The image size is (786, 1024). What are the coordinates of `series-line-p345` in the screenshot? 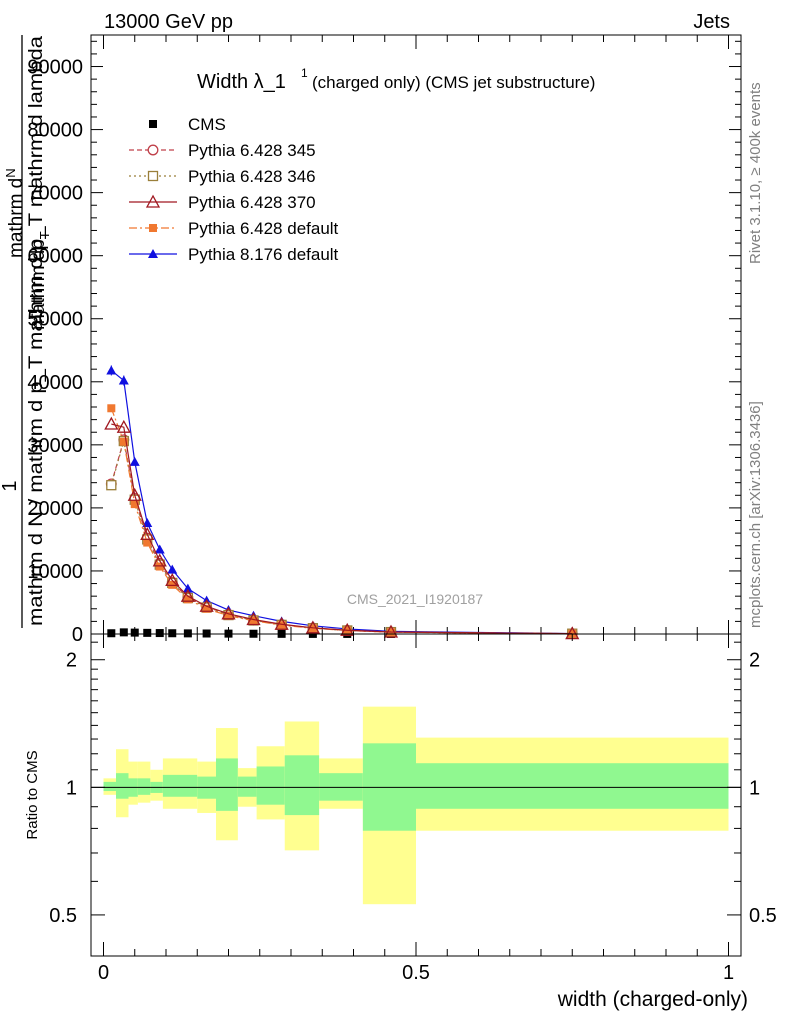 It's located at (341, 537).